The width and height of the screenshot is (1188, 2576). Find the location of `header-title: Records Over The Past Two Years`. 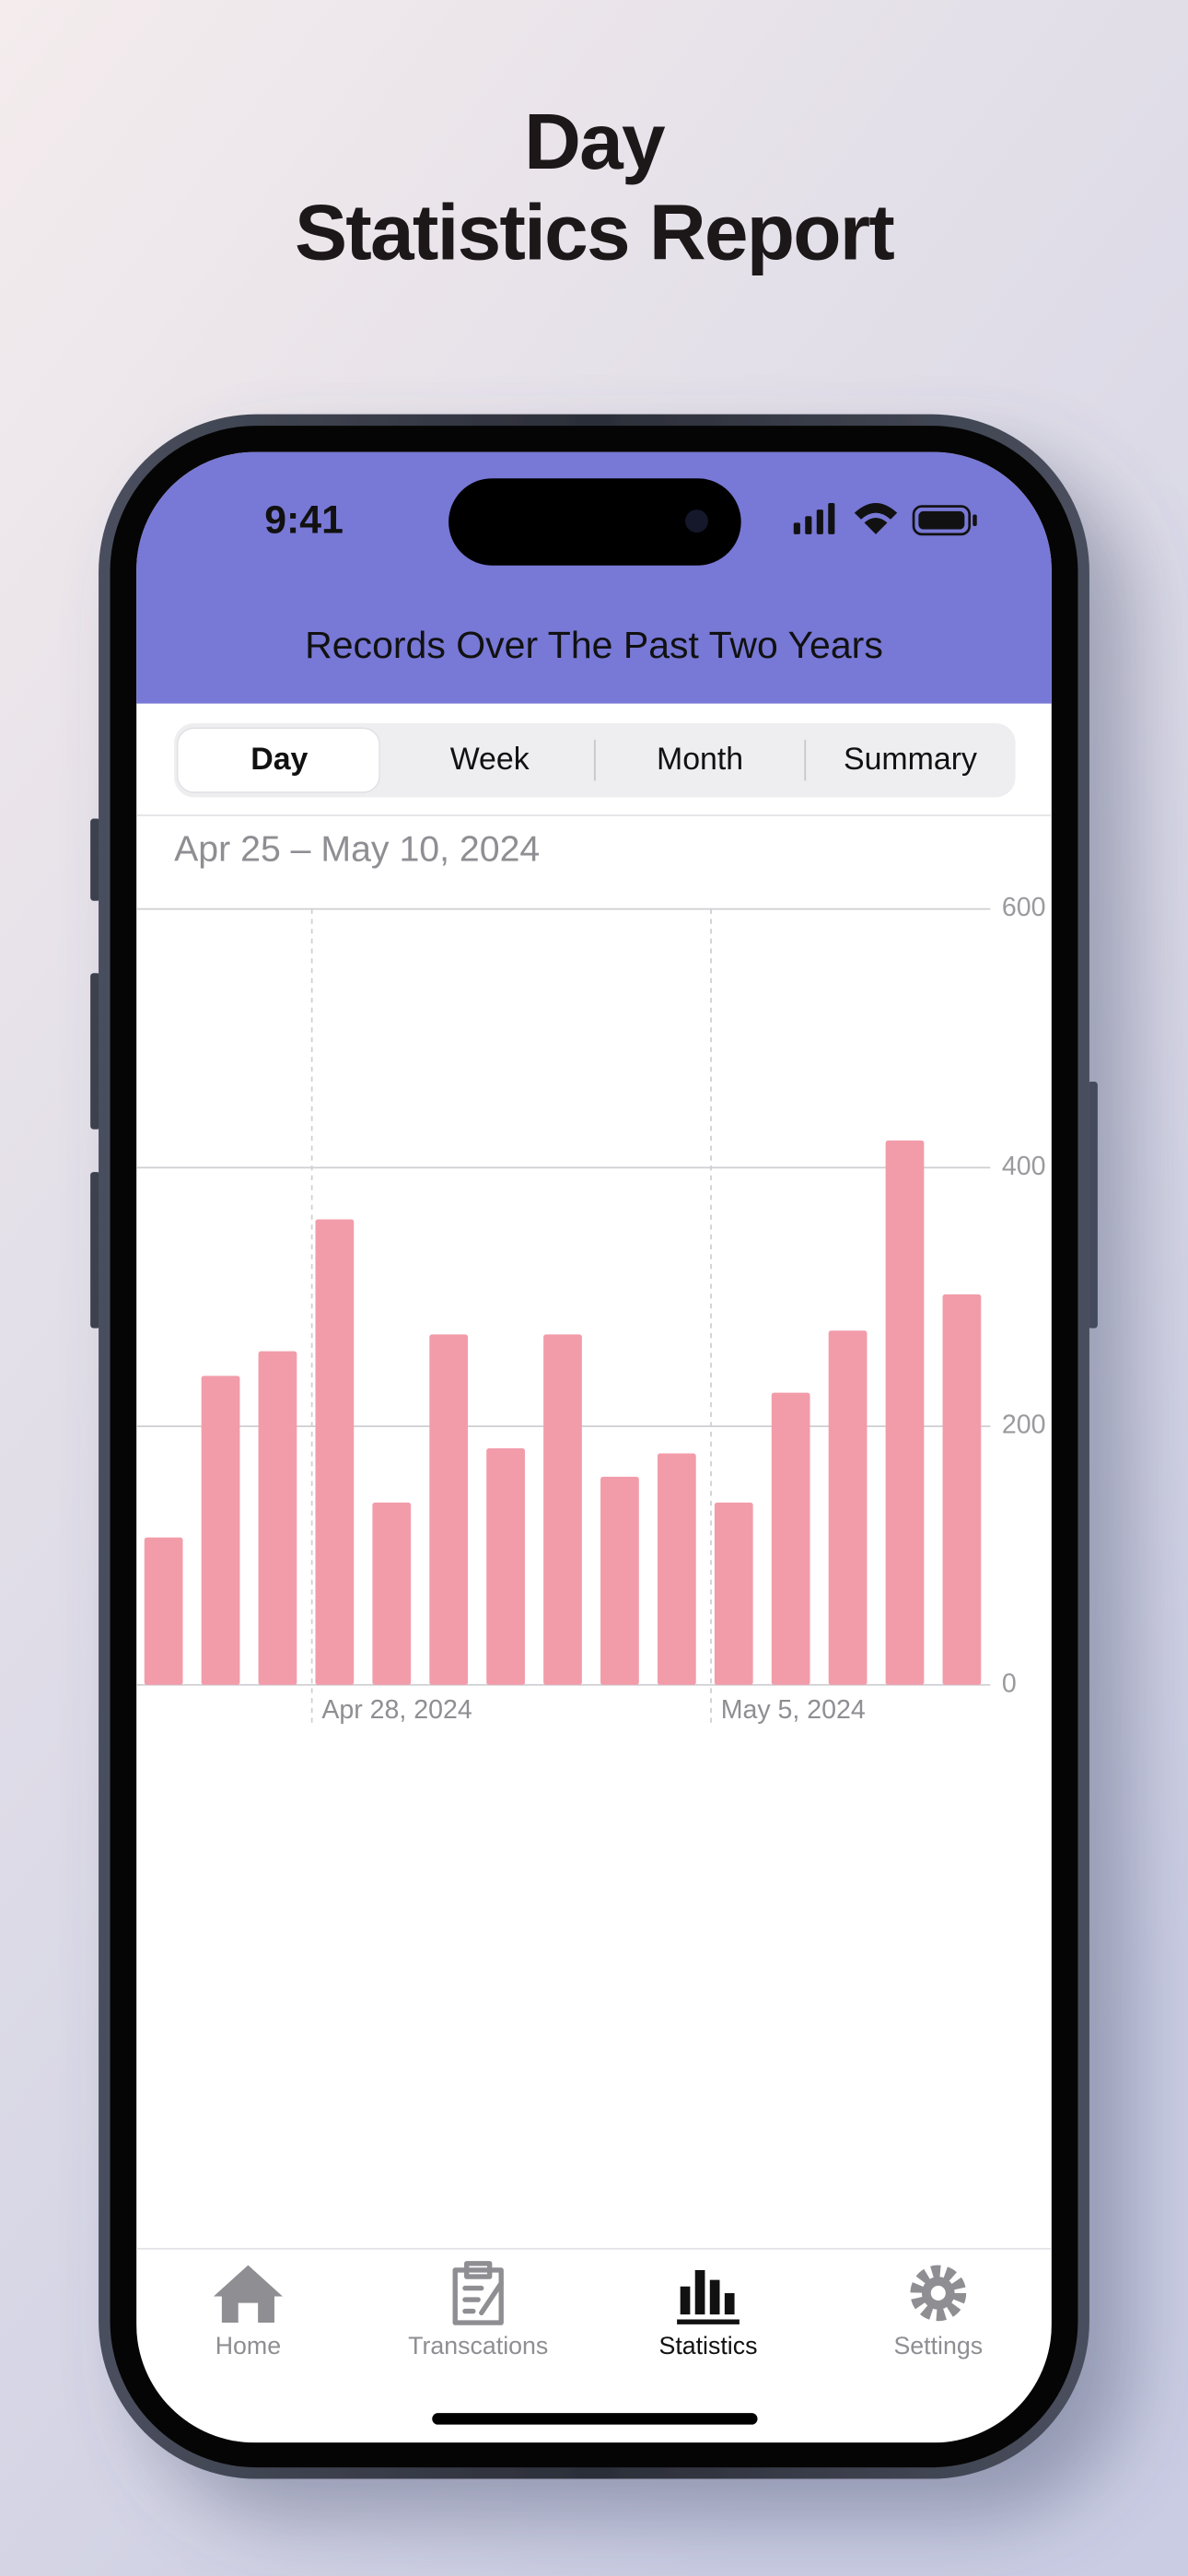

header-title: Records Over The Past Two Years is located at coordinates (594, 645).